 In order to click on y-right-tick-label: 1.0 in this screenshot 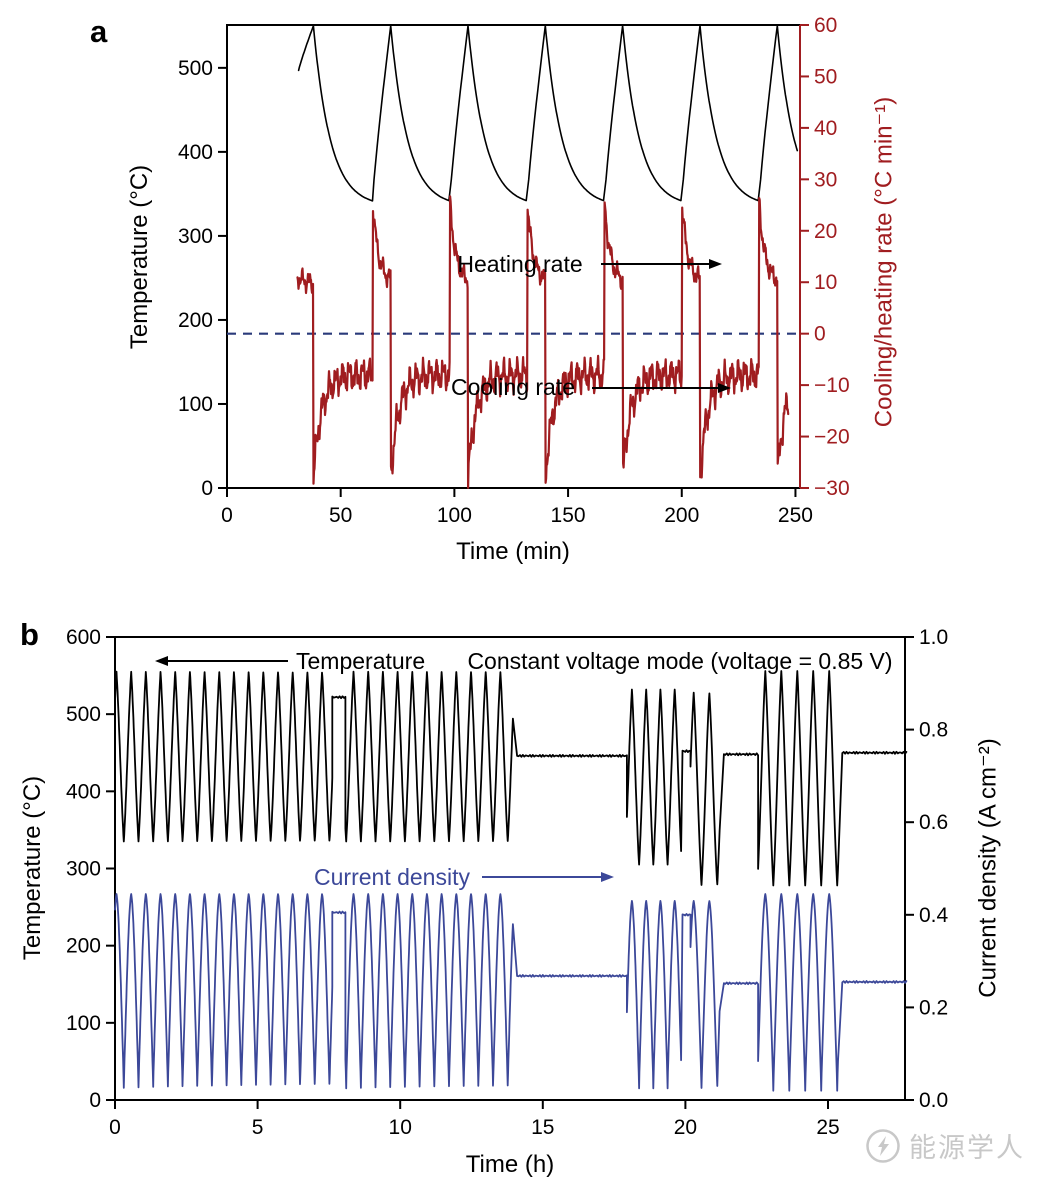, I will do `click(933, 637)`.